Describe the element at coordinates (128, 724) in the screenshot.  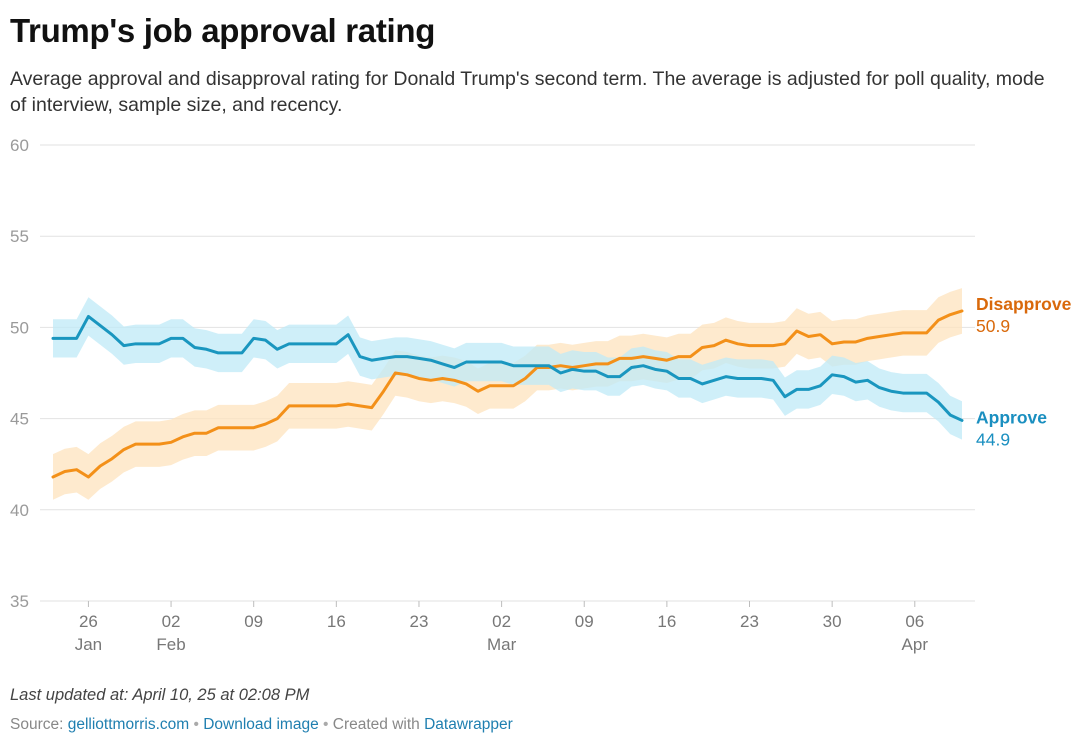
I see `source-link: gelliottmorris.com` at that location.